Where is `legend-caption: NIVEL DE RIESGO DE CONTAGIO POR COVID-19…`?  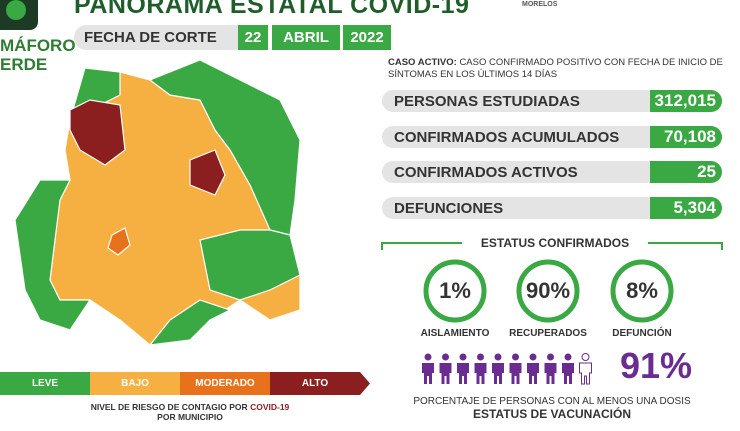
legend-caption: NIVEL DE RIESGO DE CONTAGIO POR COVID-19… is located at coordinates (190, 412).